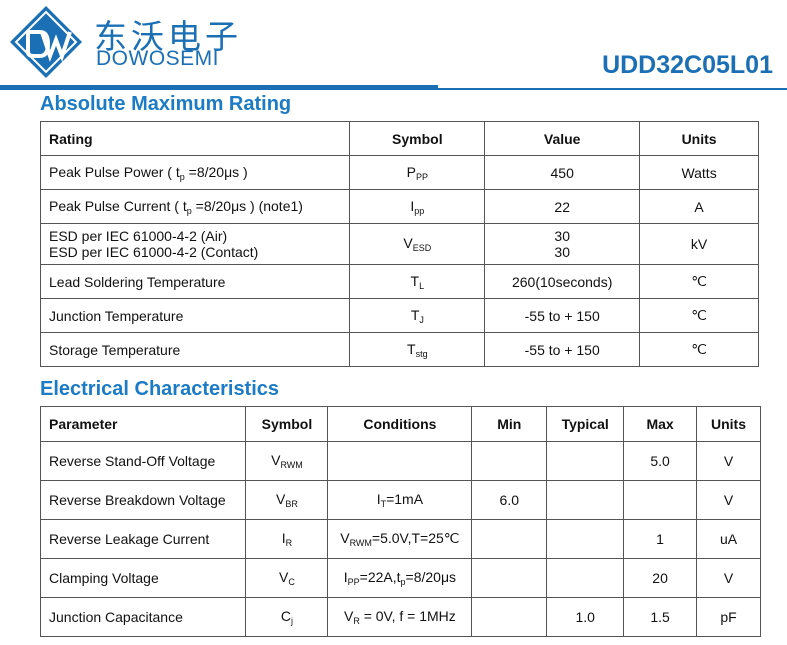  What do you see at coordinates (195, 138) in the screenshot?
I see `column-header: Rating` at bounding box center [195, 138].